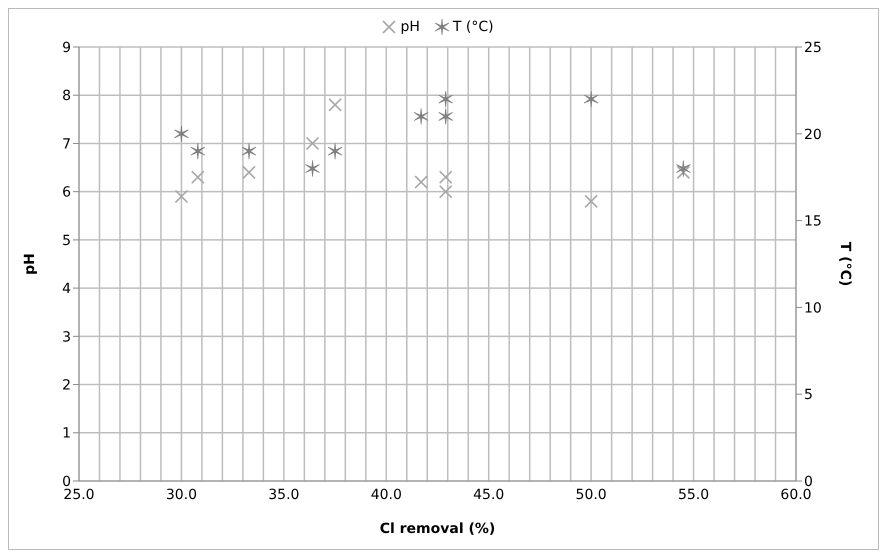  What do you see at coordinates (438, 529) in the screenshot?
I see `x-axis-title: Cl removal (%)` at bounding box center [438, 529].